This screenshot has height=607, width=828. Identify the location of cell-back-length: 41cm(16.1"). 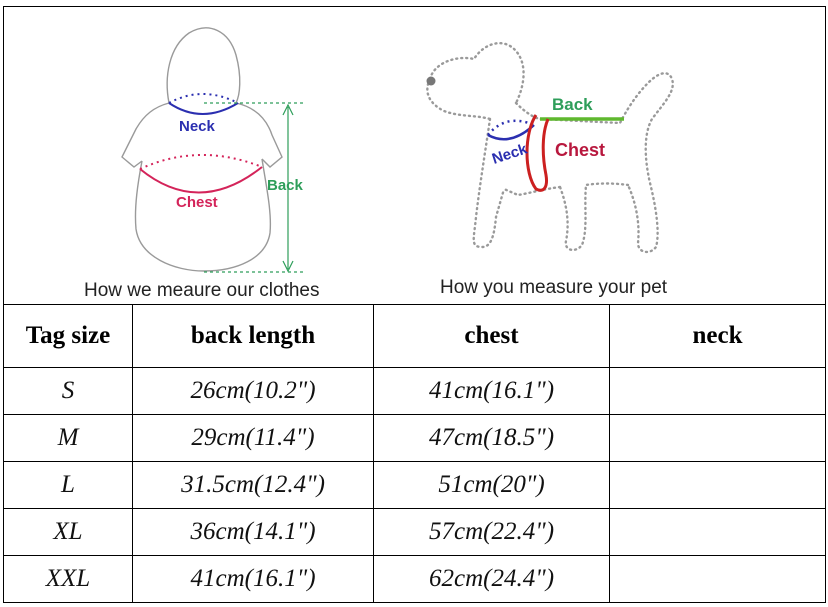
(253, 579).